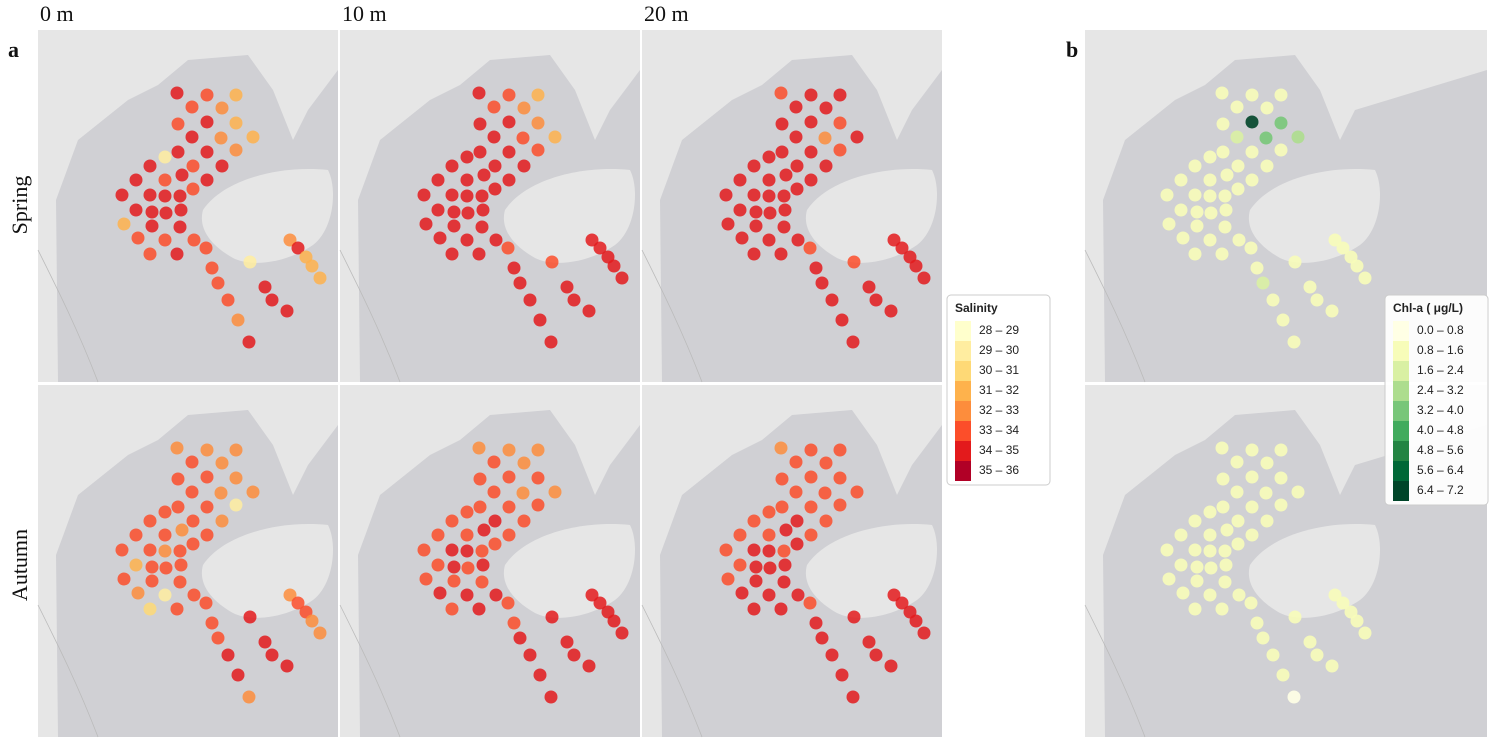 Image resolution: width=1500 pixels, height=748 pixels. What do you see at coordinates (999, 350) in the screenshot?
I see `legend-label: 29 – 30` at bounding box center [999, 350].